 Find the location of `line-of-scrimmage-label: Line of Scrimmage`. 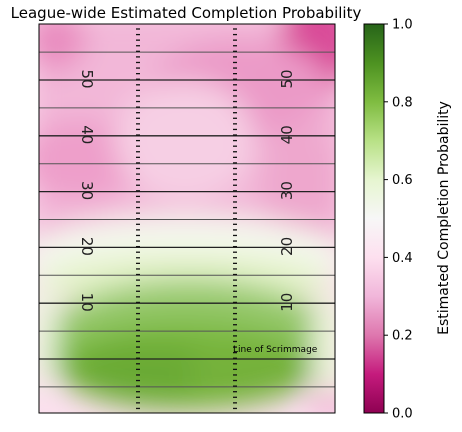

line-of-scrimmage-label: Line of Scrimmage is located at coordinates (275, 350).